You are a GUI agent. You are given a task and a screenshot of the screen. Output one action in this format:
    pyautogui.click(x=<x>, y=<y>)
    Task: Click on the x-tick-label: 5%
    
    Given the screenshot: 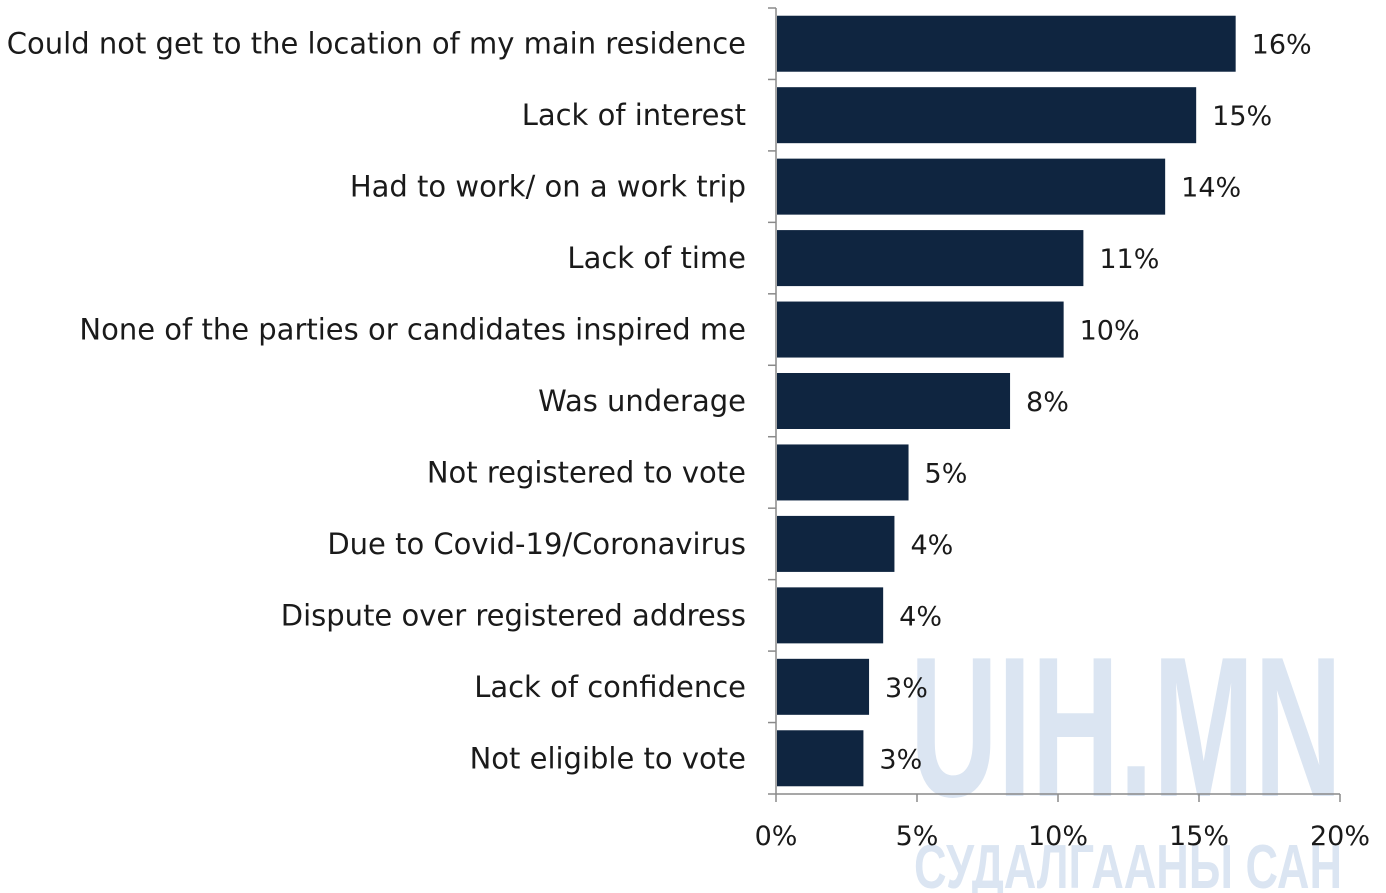 What is the action you would take?
    pyautogui.click(x=917, y=836)
    